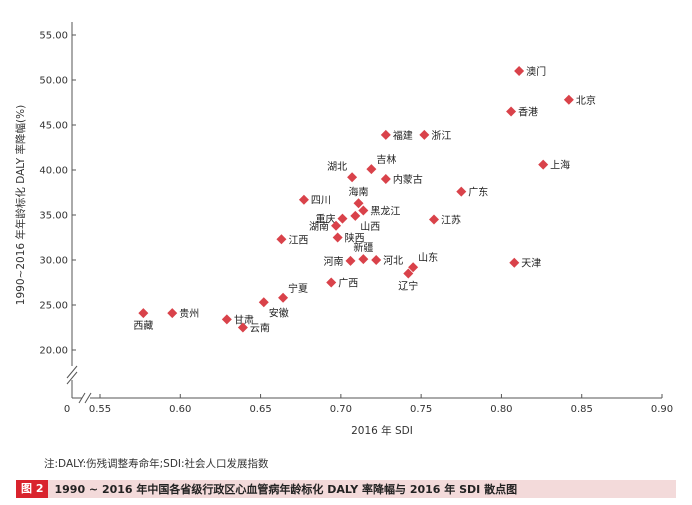 The width and height of the screenshot is (692, 505). Describe the element at coordinates (189, 313) in the screenshot. I see `data-point-label: 贵州` at that location.